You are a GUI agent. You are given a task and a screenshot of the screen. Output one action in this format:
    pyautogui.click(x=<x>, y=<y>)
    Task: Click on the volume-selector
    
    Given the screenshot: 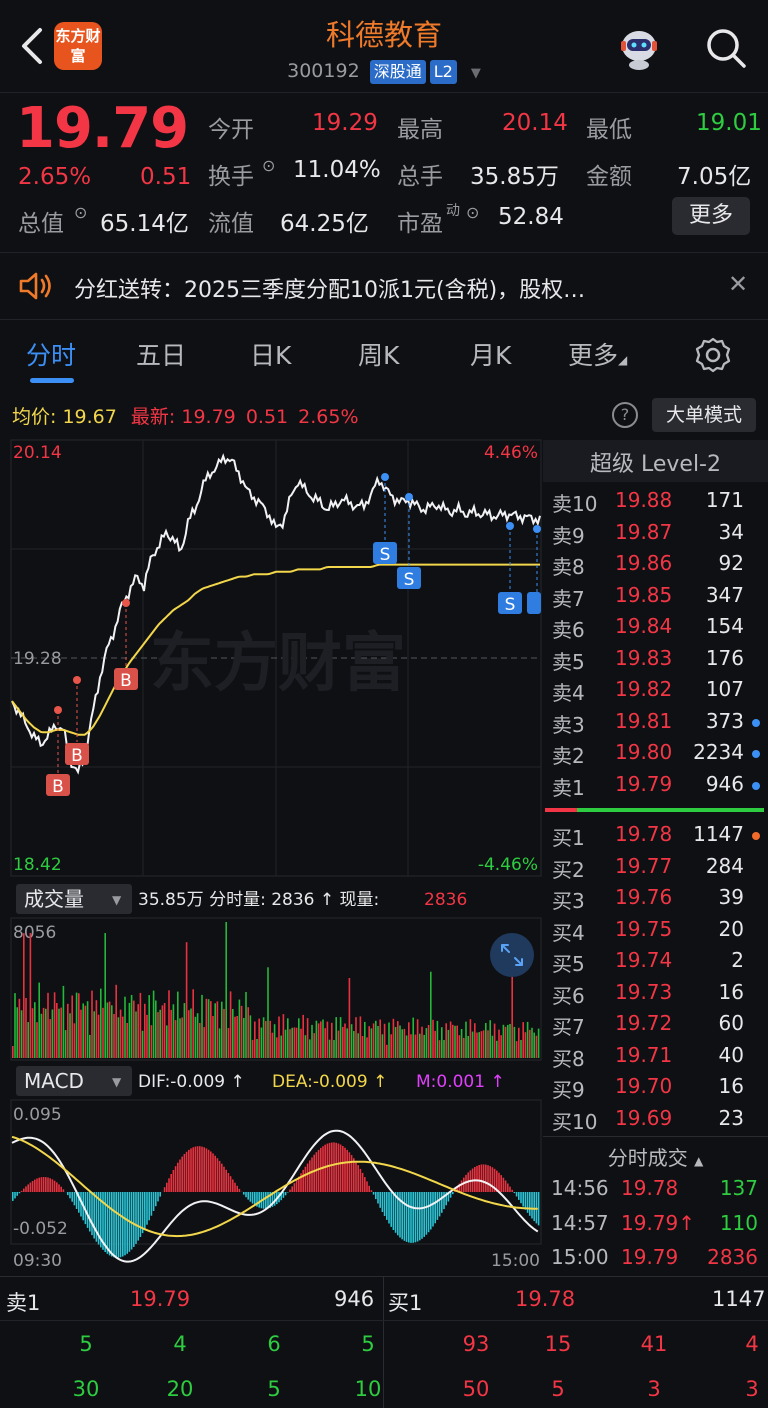 What is the action you would take?
    pyautogui.click(x=74, y=899)
    